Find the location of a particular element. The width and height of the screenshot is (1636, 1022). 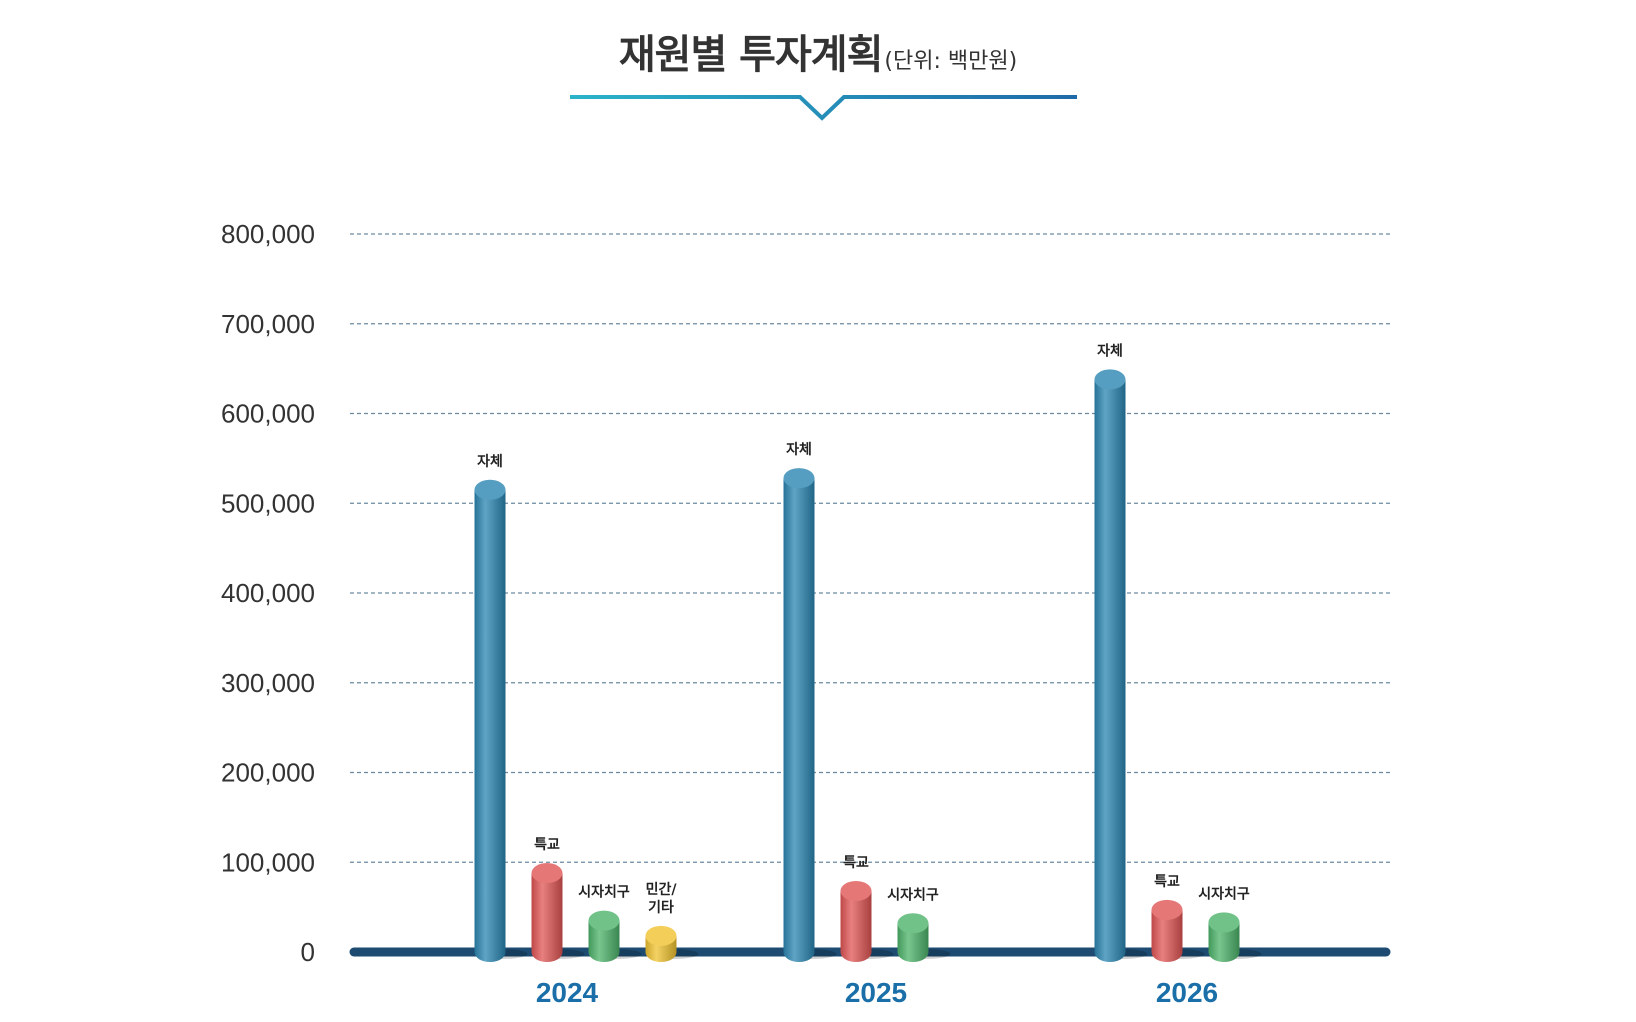

bar-2024-민간/기타: 민간/기타 is located at coordinates (672, 922).